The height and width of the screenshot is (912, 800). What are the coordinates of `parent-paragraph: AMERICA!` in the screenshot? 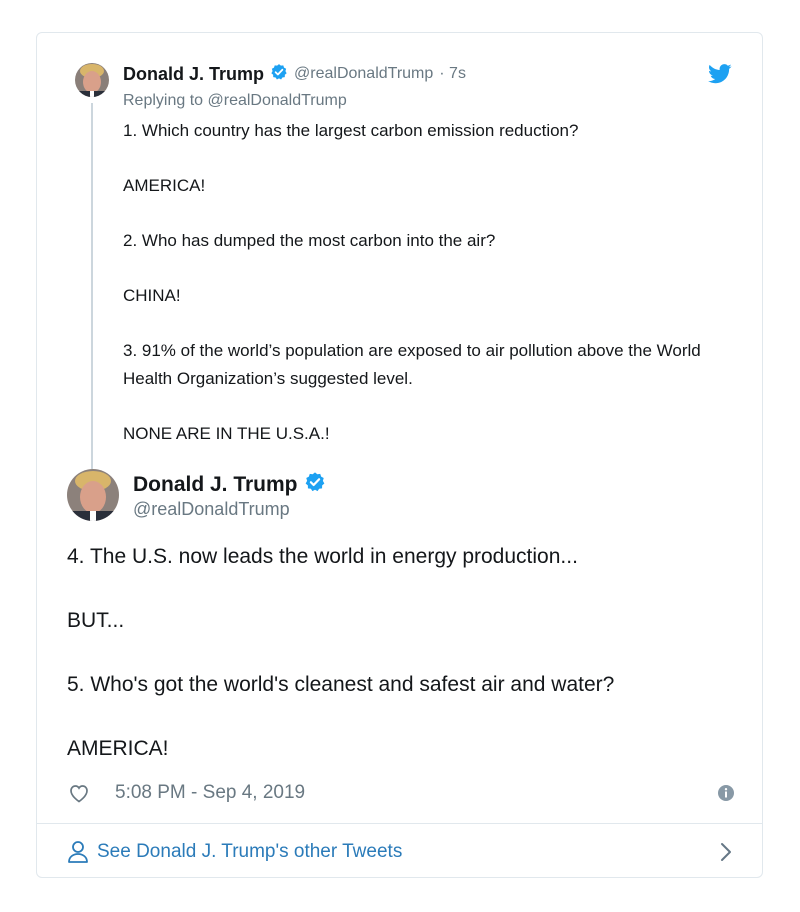 It's located at (164, 185).